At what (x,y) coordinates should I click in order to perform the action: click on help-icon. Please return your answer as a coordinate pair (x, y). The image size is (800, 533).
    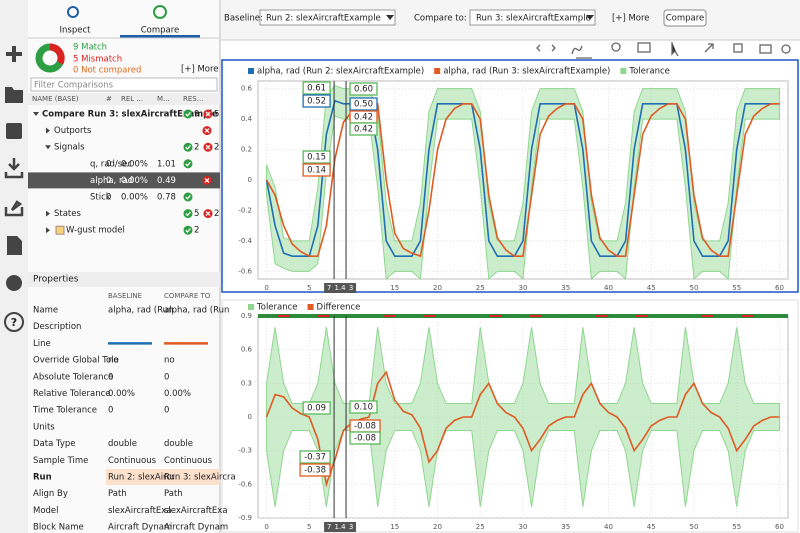
    Looking at the image, I should click on (14, 322).